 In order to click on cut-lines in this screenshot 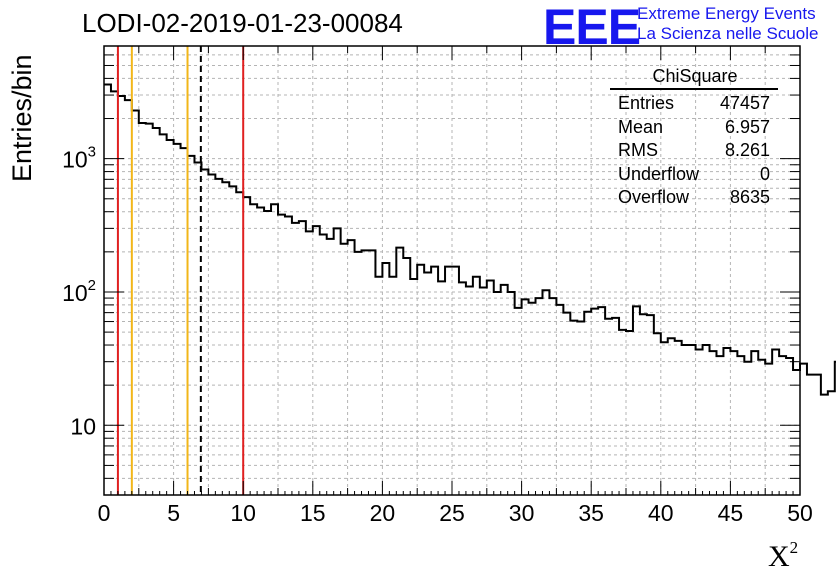, I will do `click(180, 270)`.